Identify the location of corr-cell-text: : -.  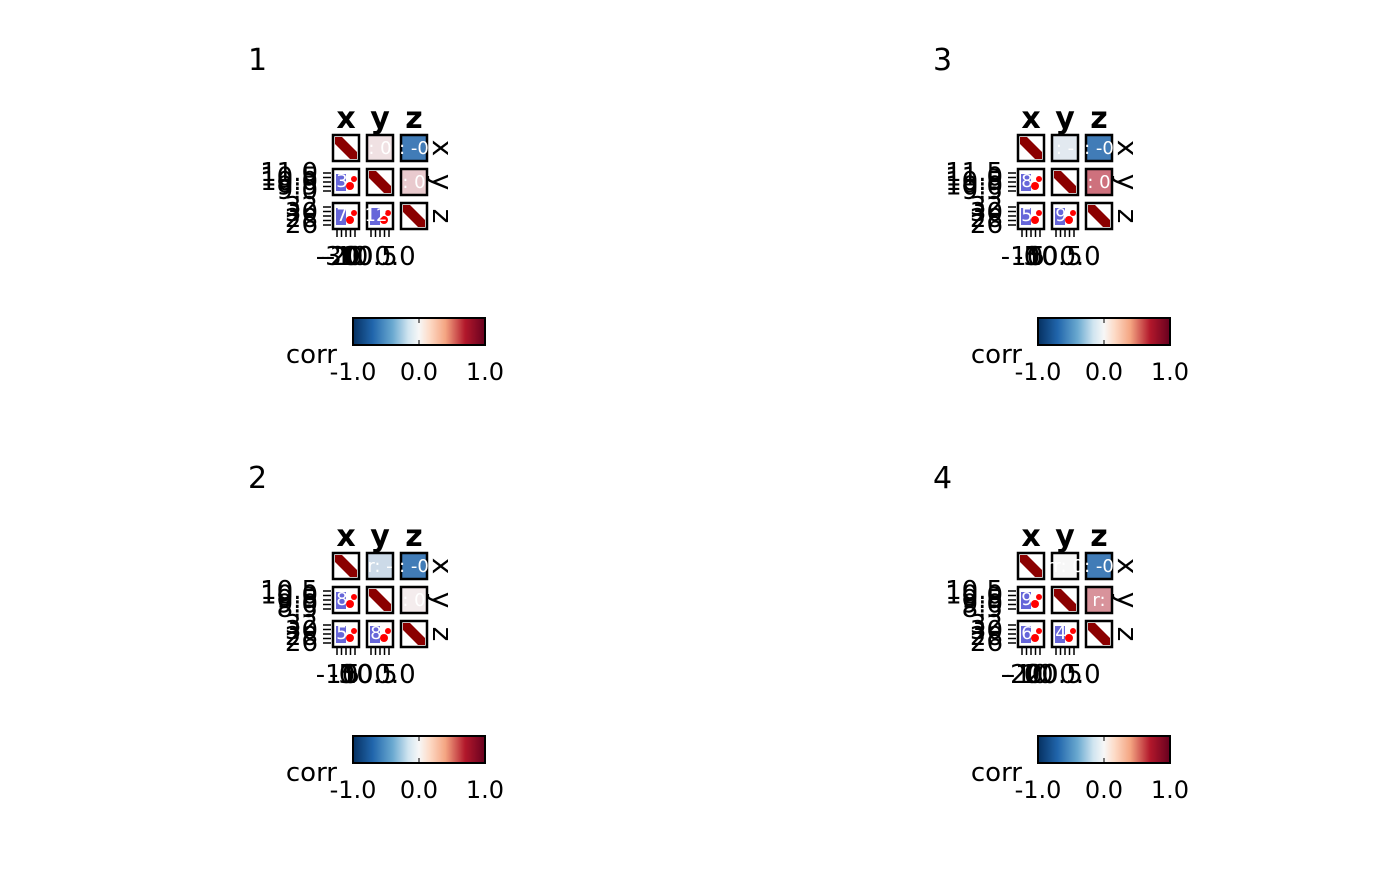
(1065, 148).